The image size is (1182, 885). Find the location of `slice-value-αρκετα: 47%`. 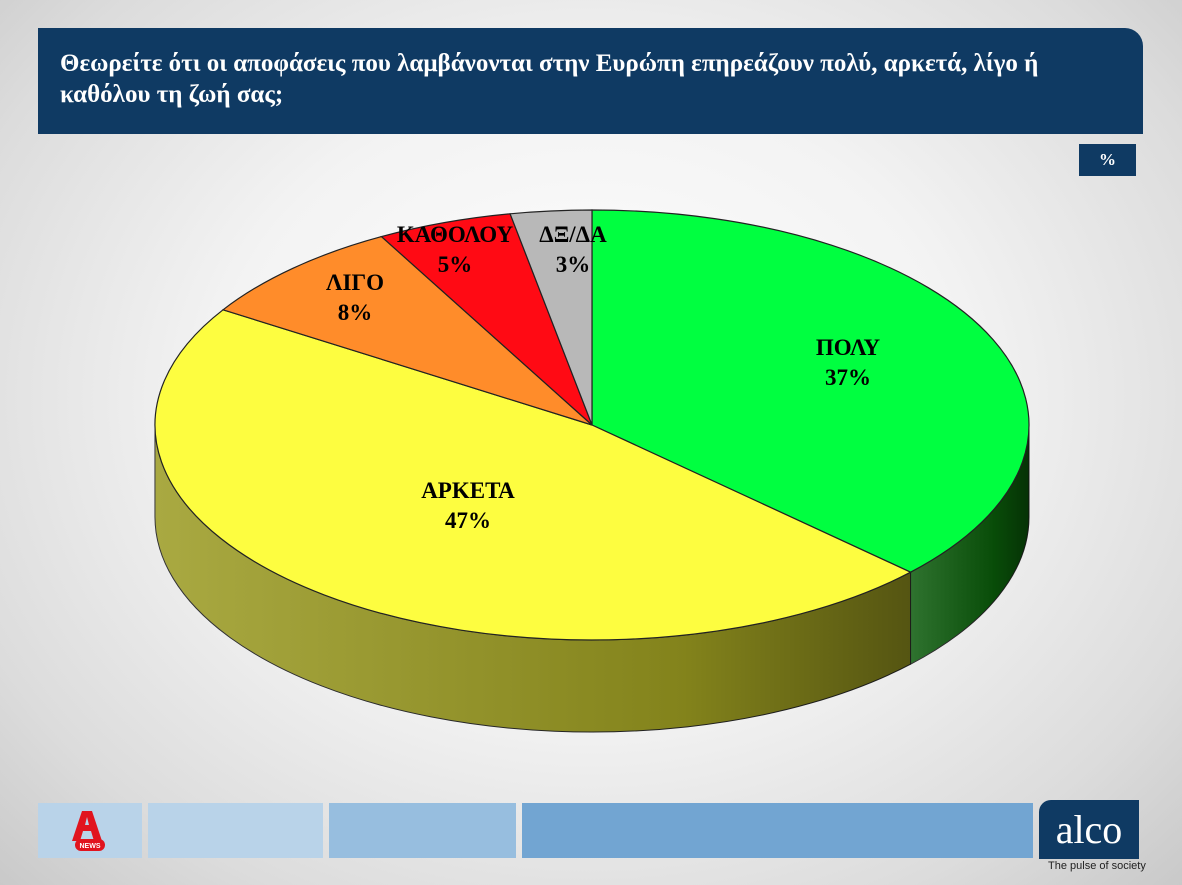

slice-value-αρκετα: 47% is located at coordinates (468, 520).